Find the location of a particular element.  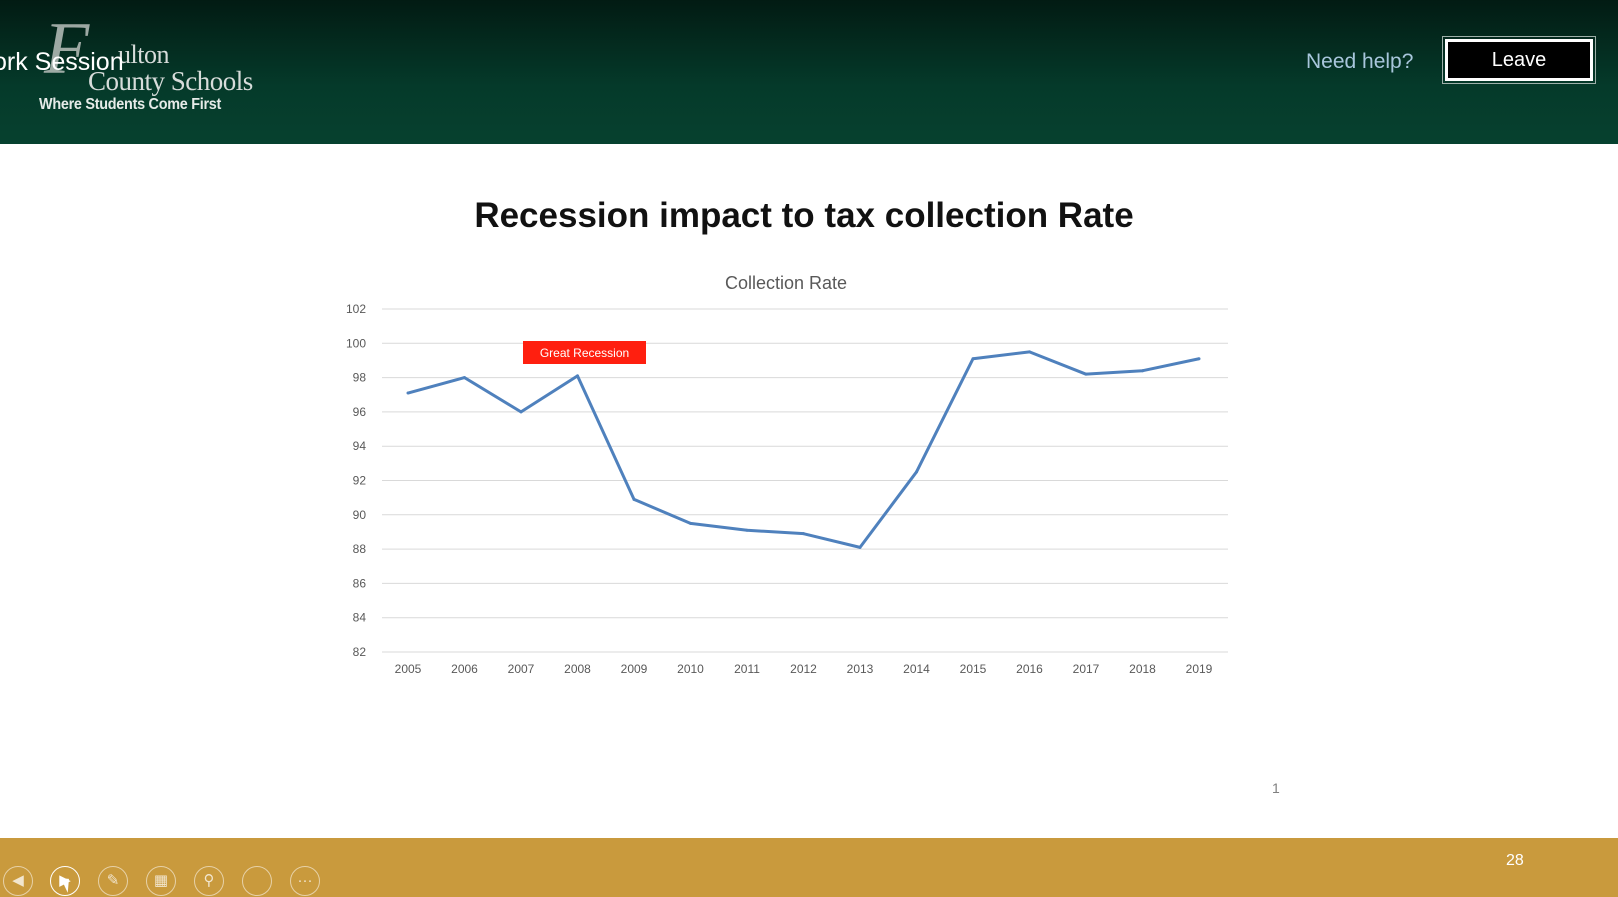

y-tick-label: 92 is located at coordinates (360, 481).